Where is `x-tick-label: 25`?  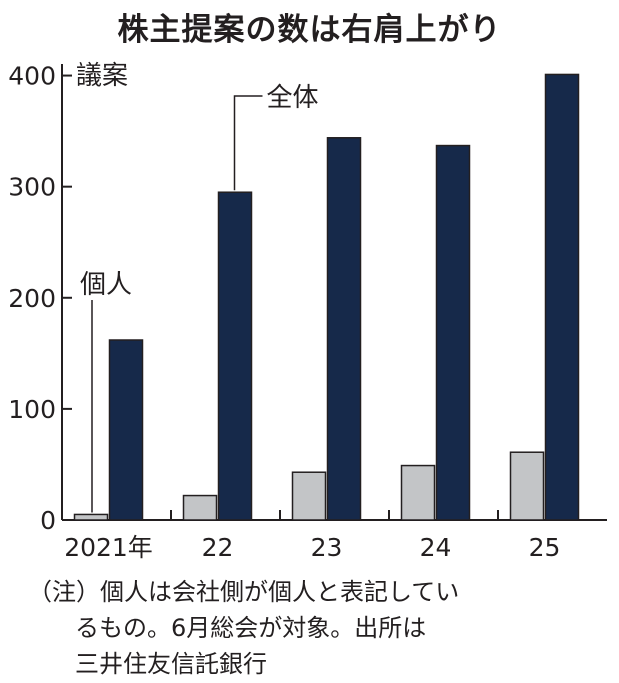 x-tick-label: 25 is located at coordinates (545, 547).